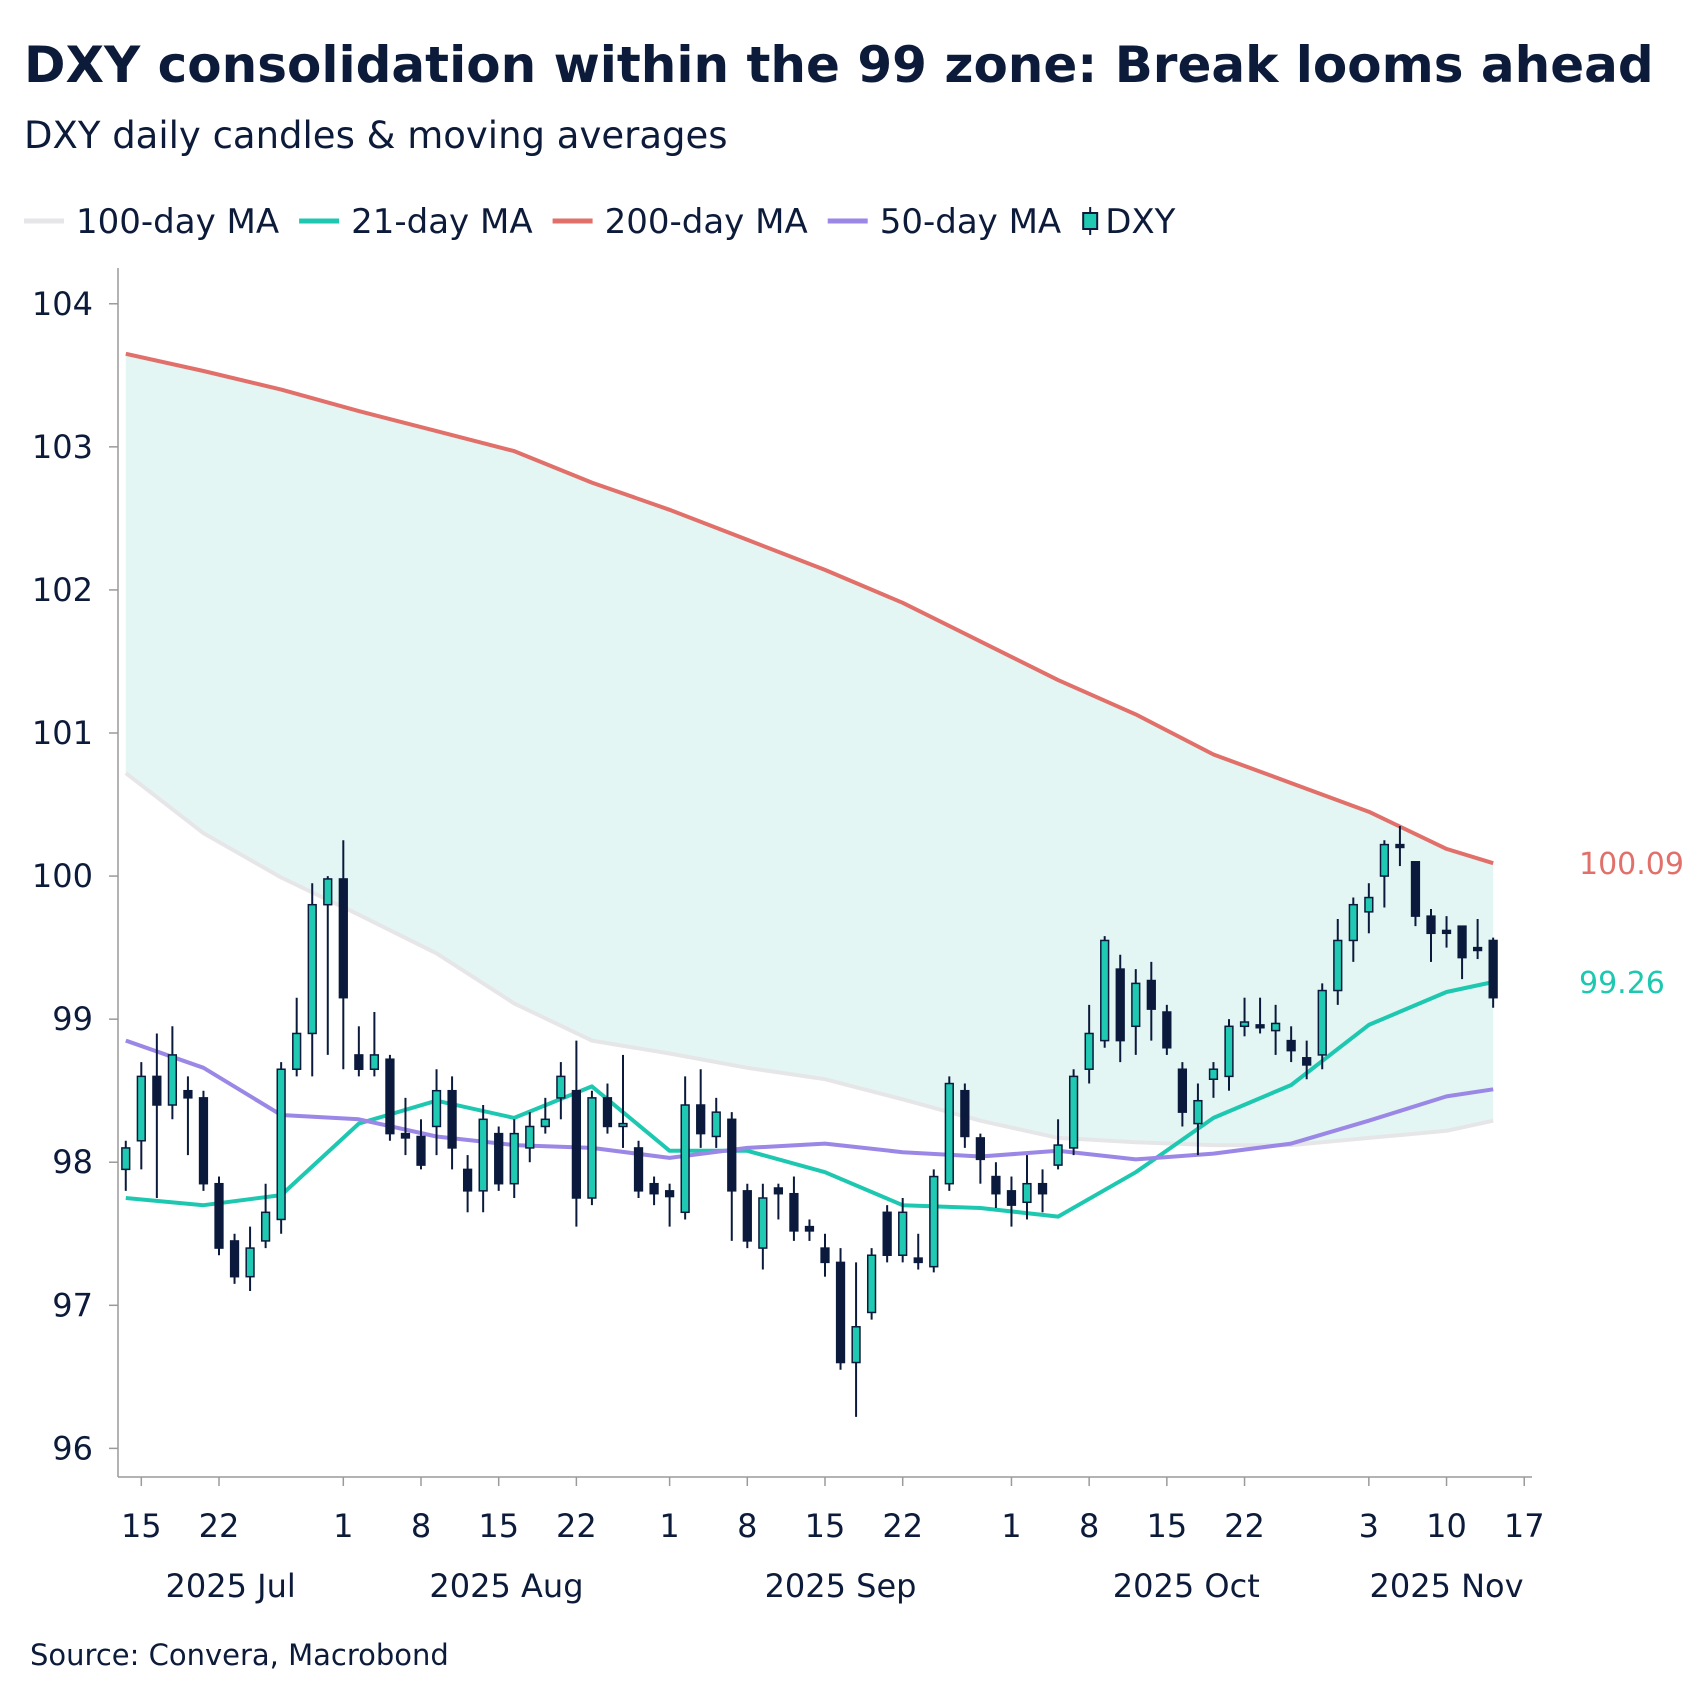 This screenshot has height=1692, width=1698. I want to click on x-tick-label: 10, so click(1446, 1526).